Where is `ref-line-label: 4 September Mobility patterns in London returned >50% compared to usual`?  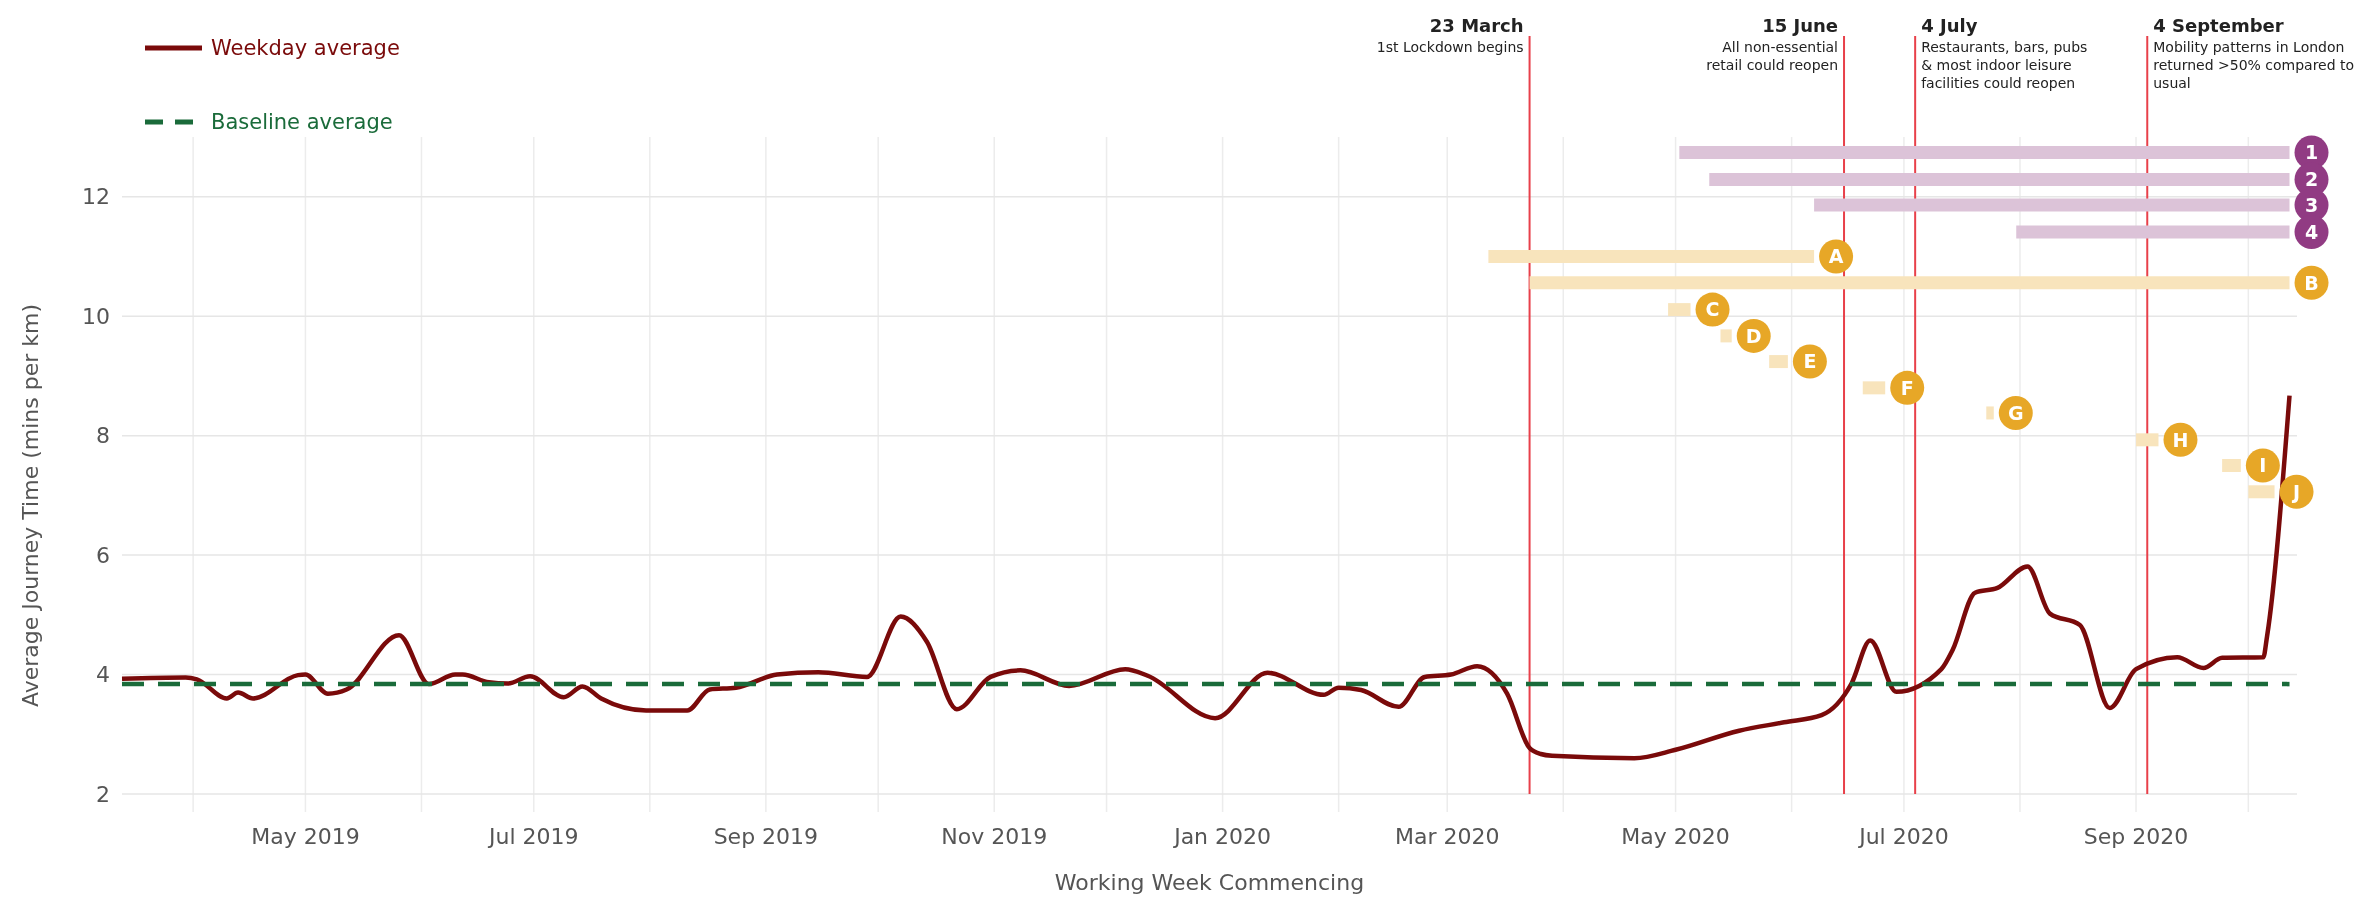 ref-line-label: 4 September Mobility patterns in London returned >50% compared to usual is located at coordinates (2254, 53).